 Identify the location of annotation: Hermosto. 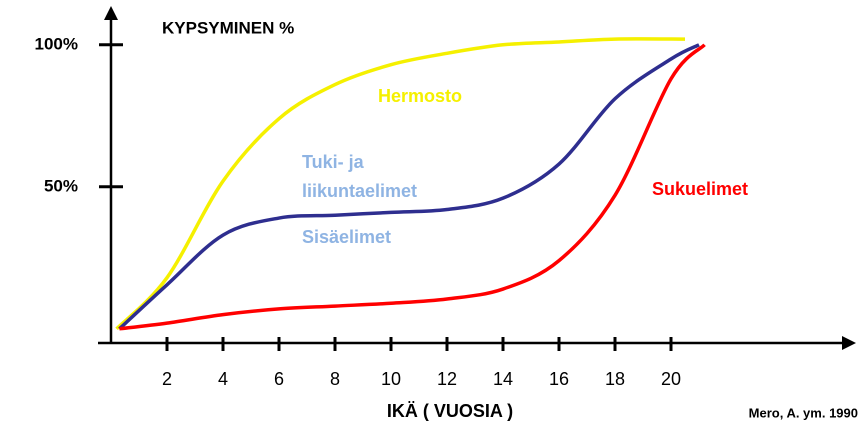
(420, 96).